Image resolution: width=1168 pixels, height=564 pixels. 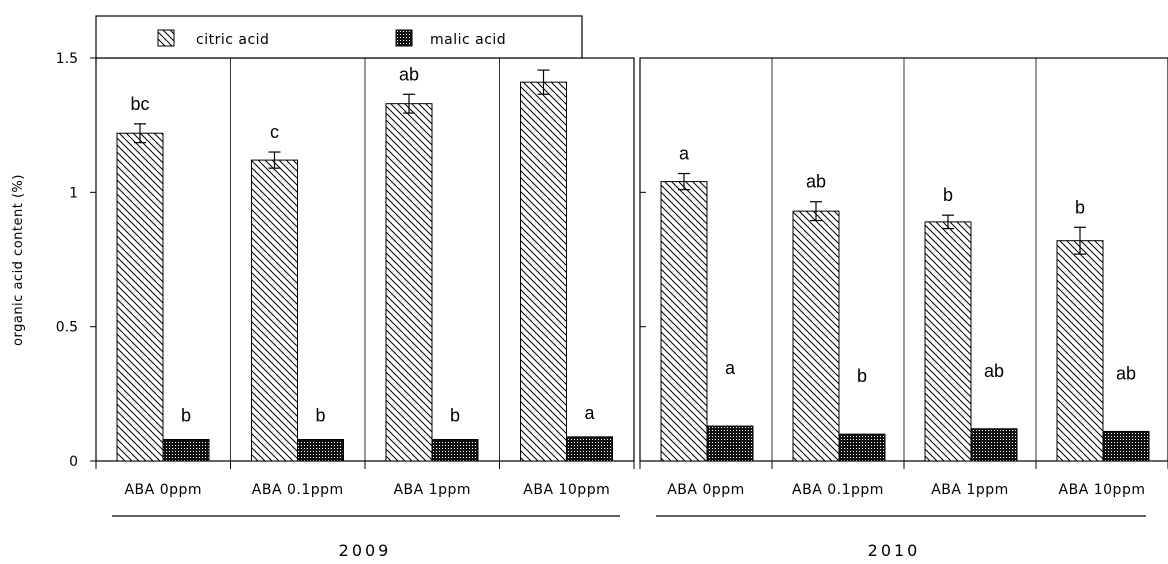 I want to click on citric-significance-letter: bc, so click(x=139, y=104).